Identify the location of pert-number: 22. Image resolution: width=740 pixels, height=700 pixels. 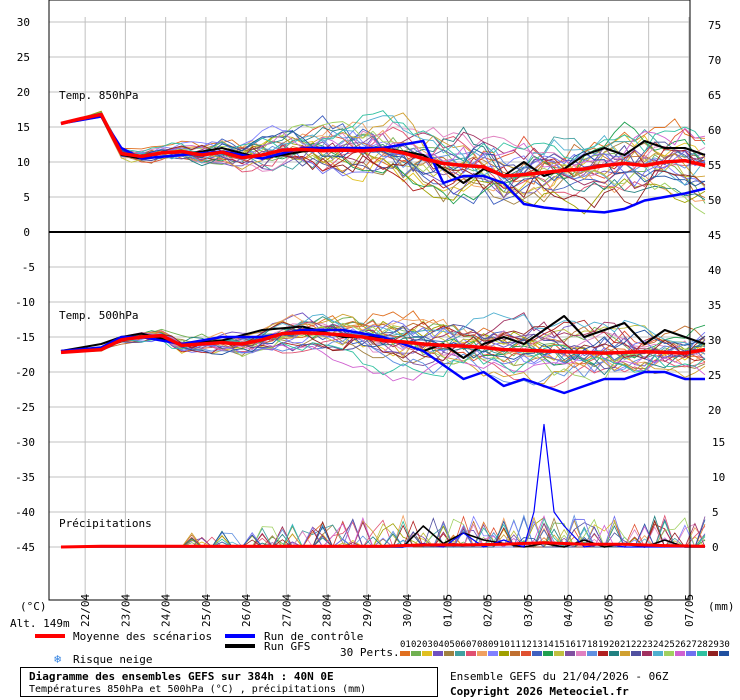
(636, 645).